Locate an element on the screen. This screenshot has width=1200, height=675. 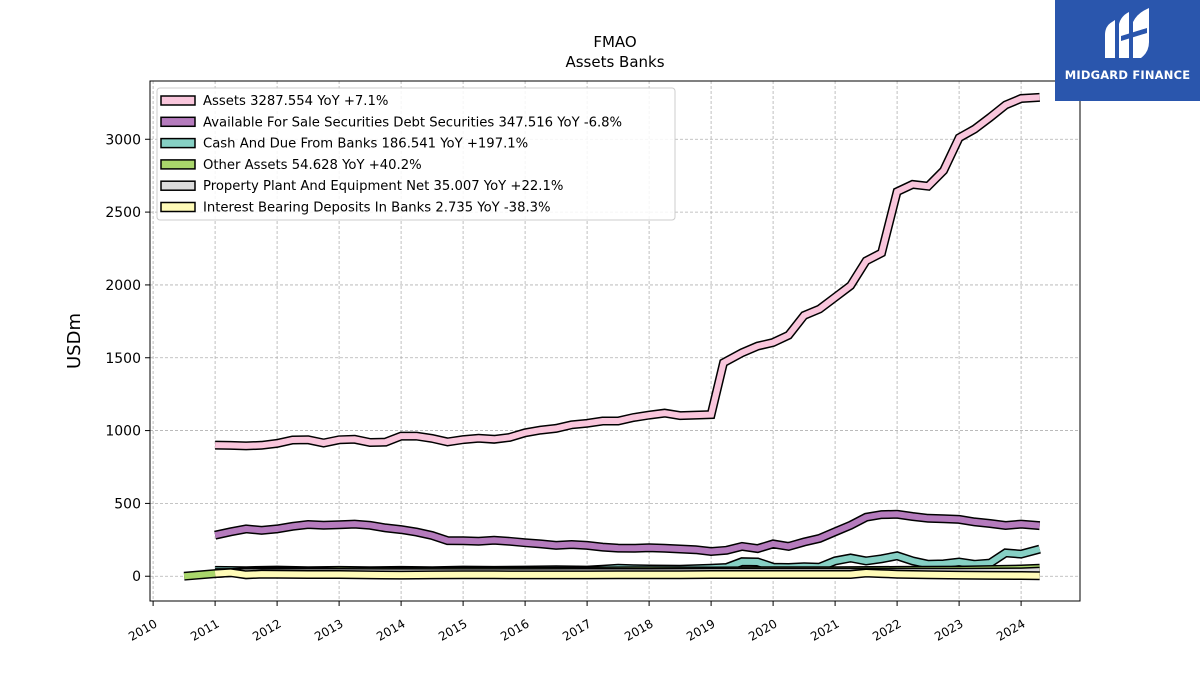
x-tick-label: 2012 is located at coordinates (266, 629).